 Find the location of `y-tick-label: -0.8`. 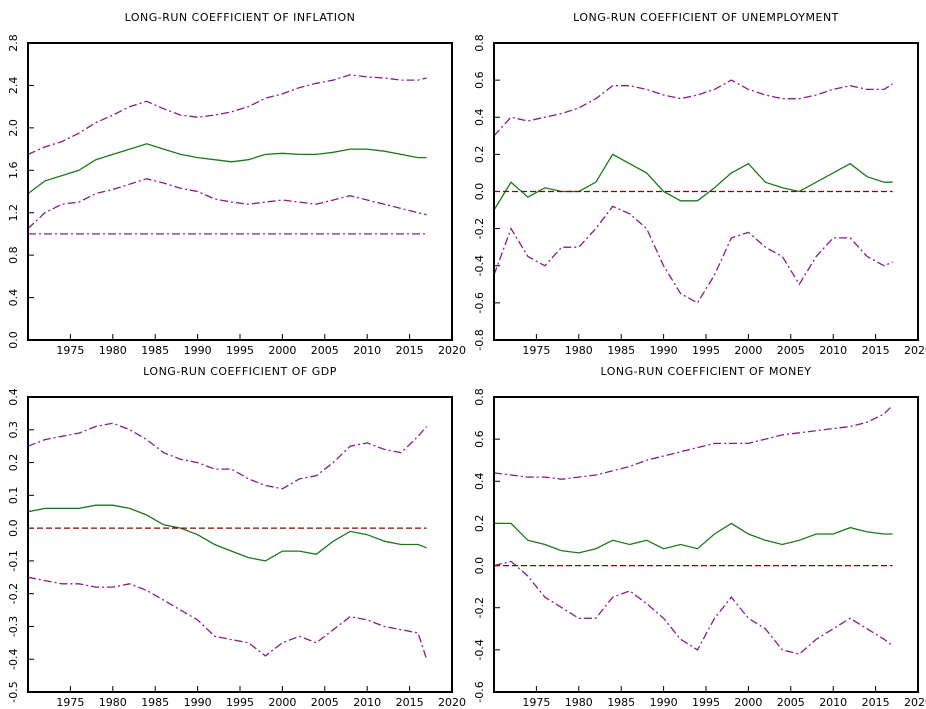

y-tick-label: -0.8 is located at coordinates (479, 339).